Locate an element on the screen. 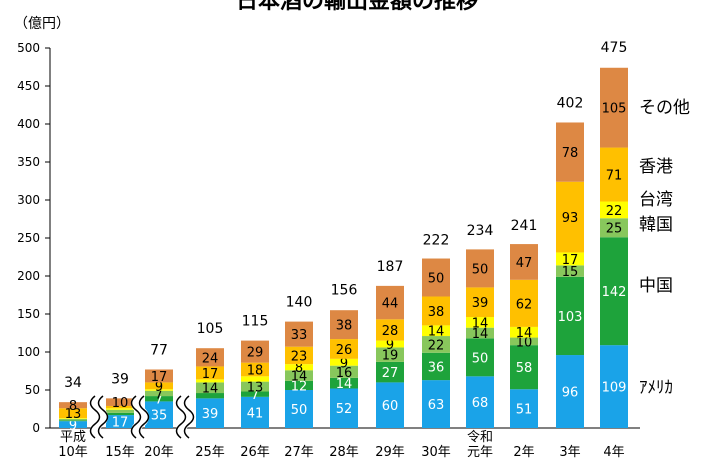  segment-value-label: 19 is located at coordinates (390, 356).